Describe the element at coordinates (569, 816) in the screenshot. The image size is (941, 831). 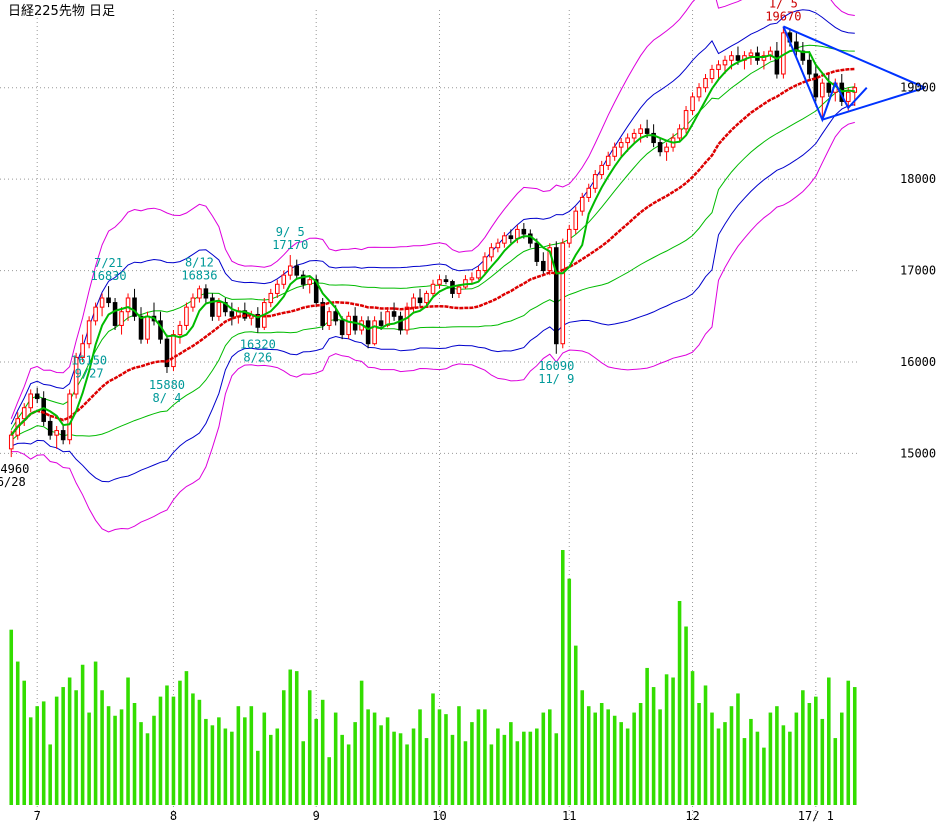
I see `x-tick-label: 11` at that location.